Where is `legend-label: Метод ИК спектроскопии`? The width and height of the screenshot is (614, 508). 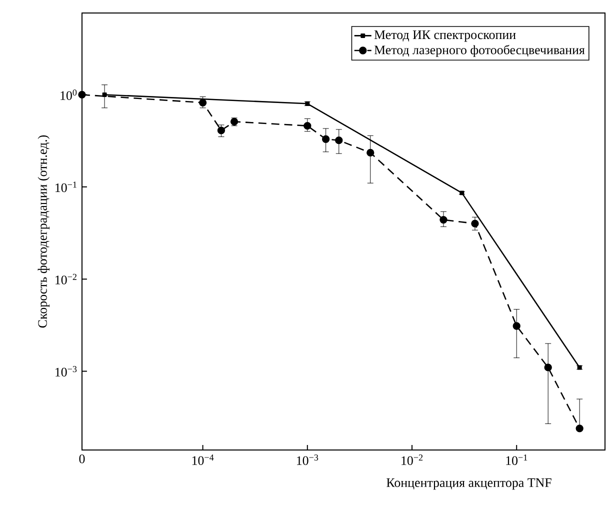 legend-label: Метод ИК спектроскопии is located at coordinates (445, 36).